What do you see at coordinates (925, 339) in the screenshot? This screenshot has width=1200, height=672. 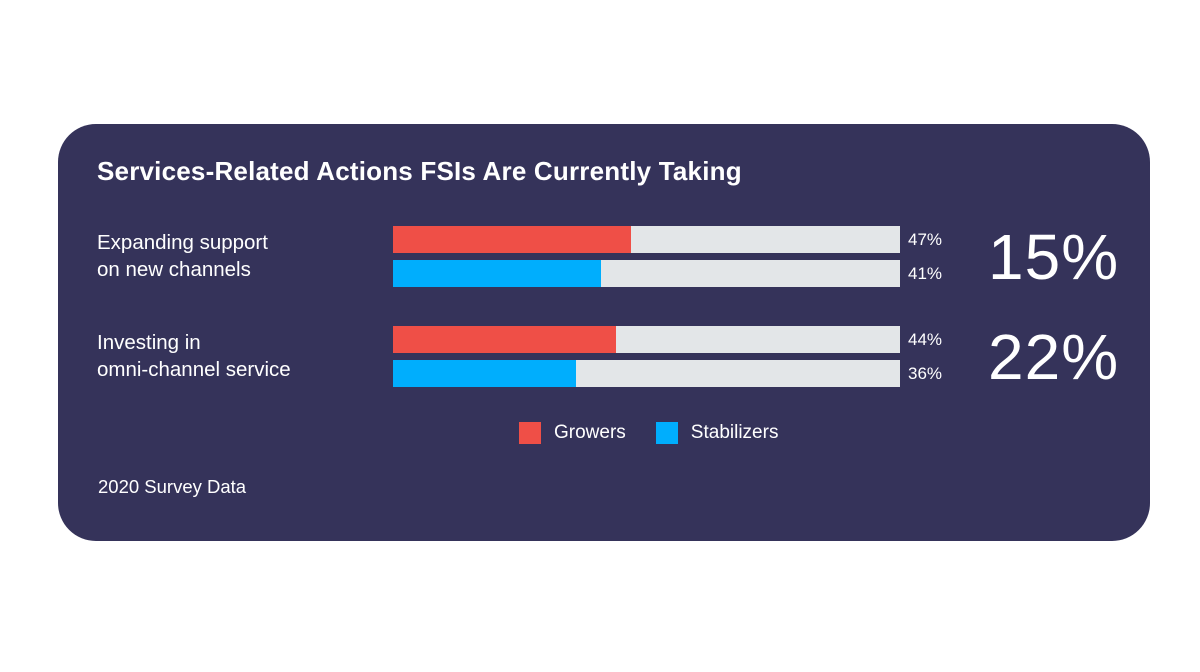 I see `growers-value-label: 44%` at bounding box center [925, 339].